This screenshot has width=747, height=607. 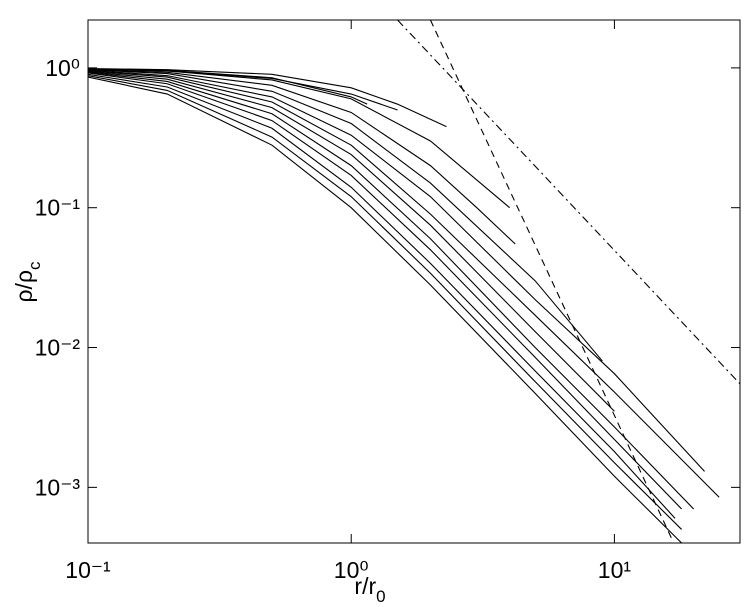 What do you see at coordinates (58, 487) in the screenshot?
I see `y-tick-label: 10⁻³` at bounding box center [58, 487].